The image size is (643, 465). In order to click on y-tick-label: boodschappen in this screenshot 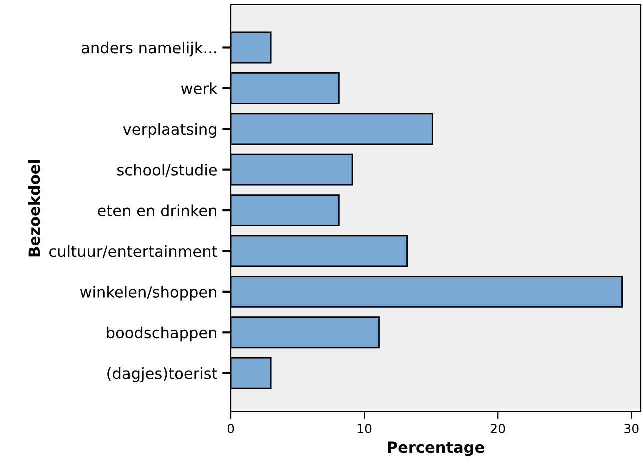, I will do `click(161, 334)`.